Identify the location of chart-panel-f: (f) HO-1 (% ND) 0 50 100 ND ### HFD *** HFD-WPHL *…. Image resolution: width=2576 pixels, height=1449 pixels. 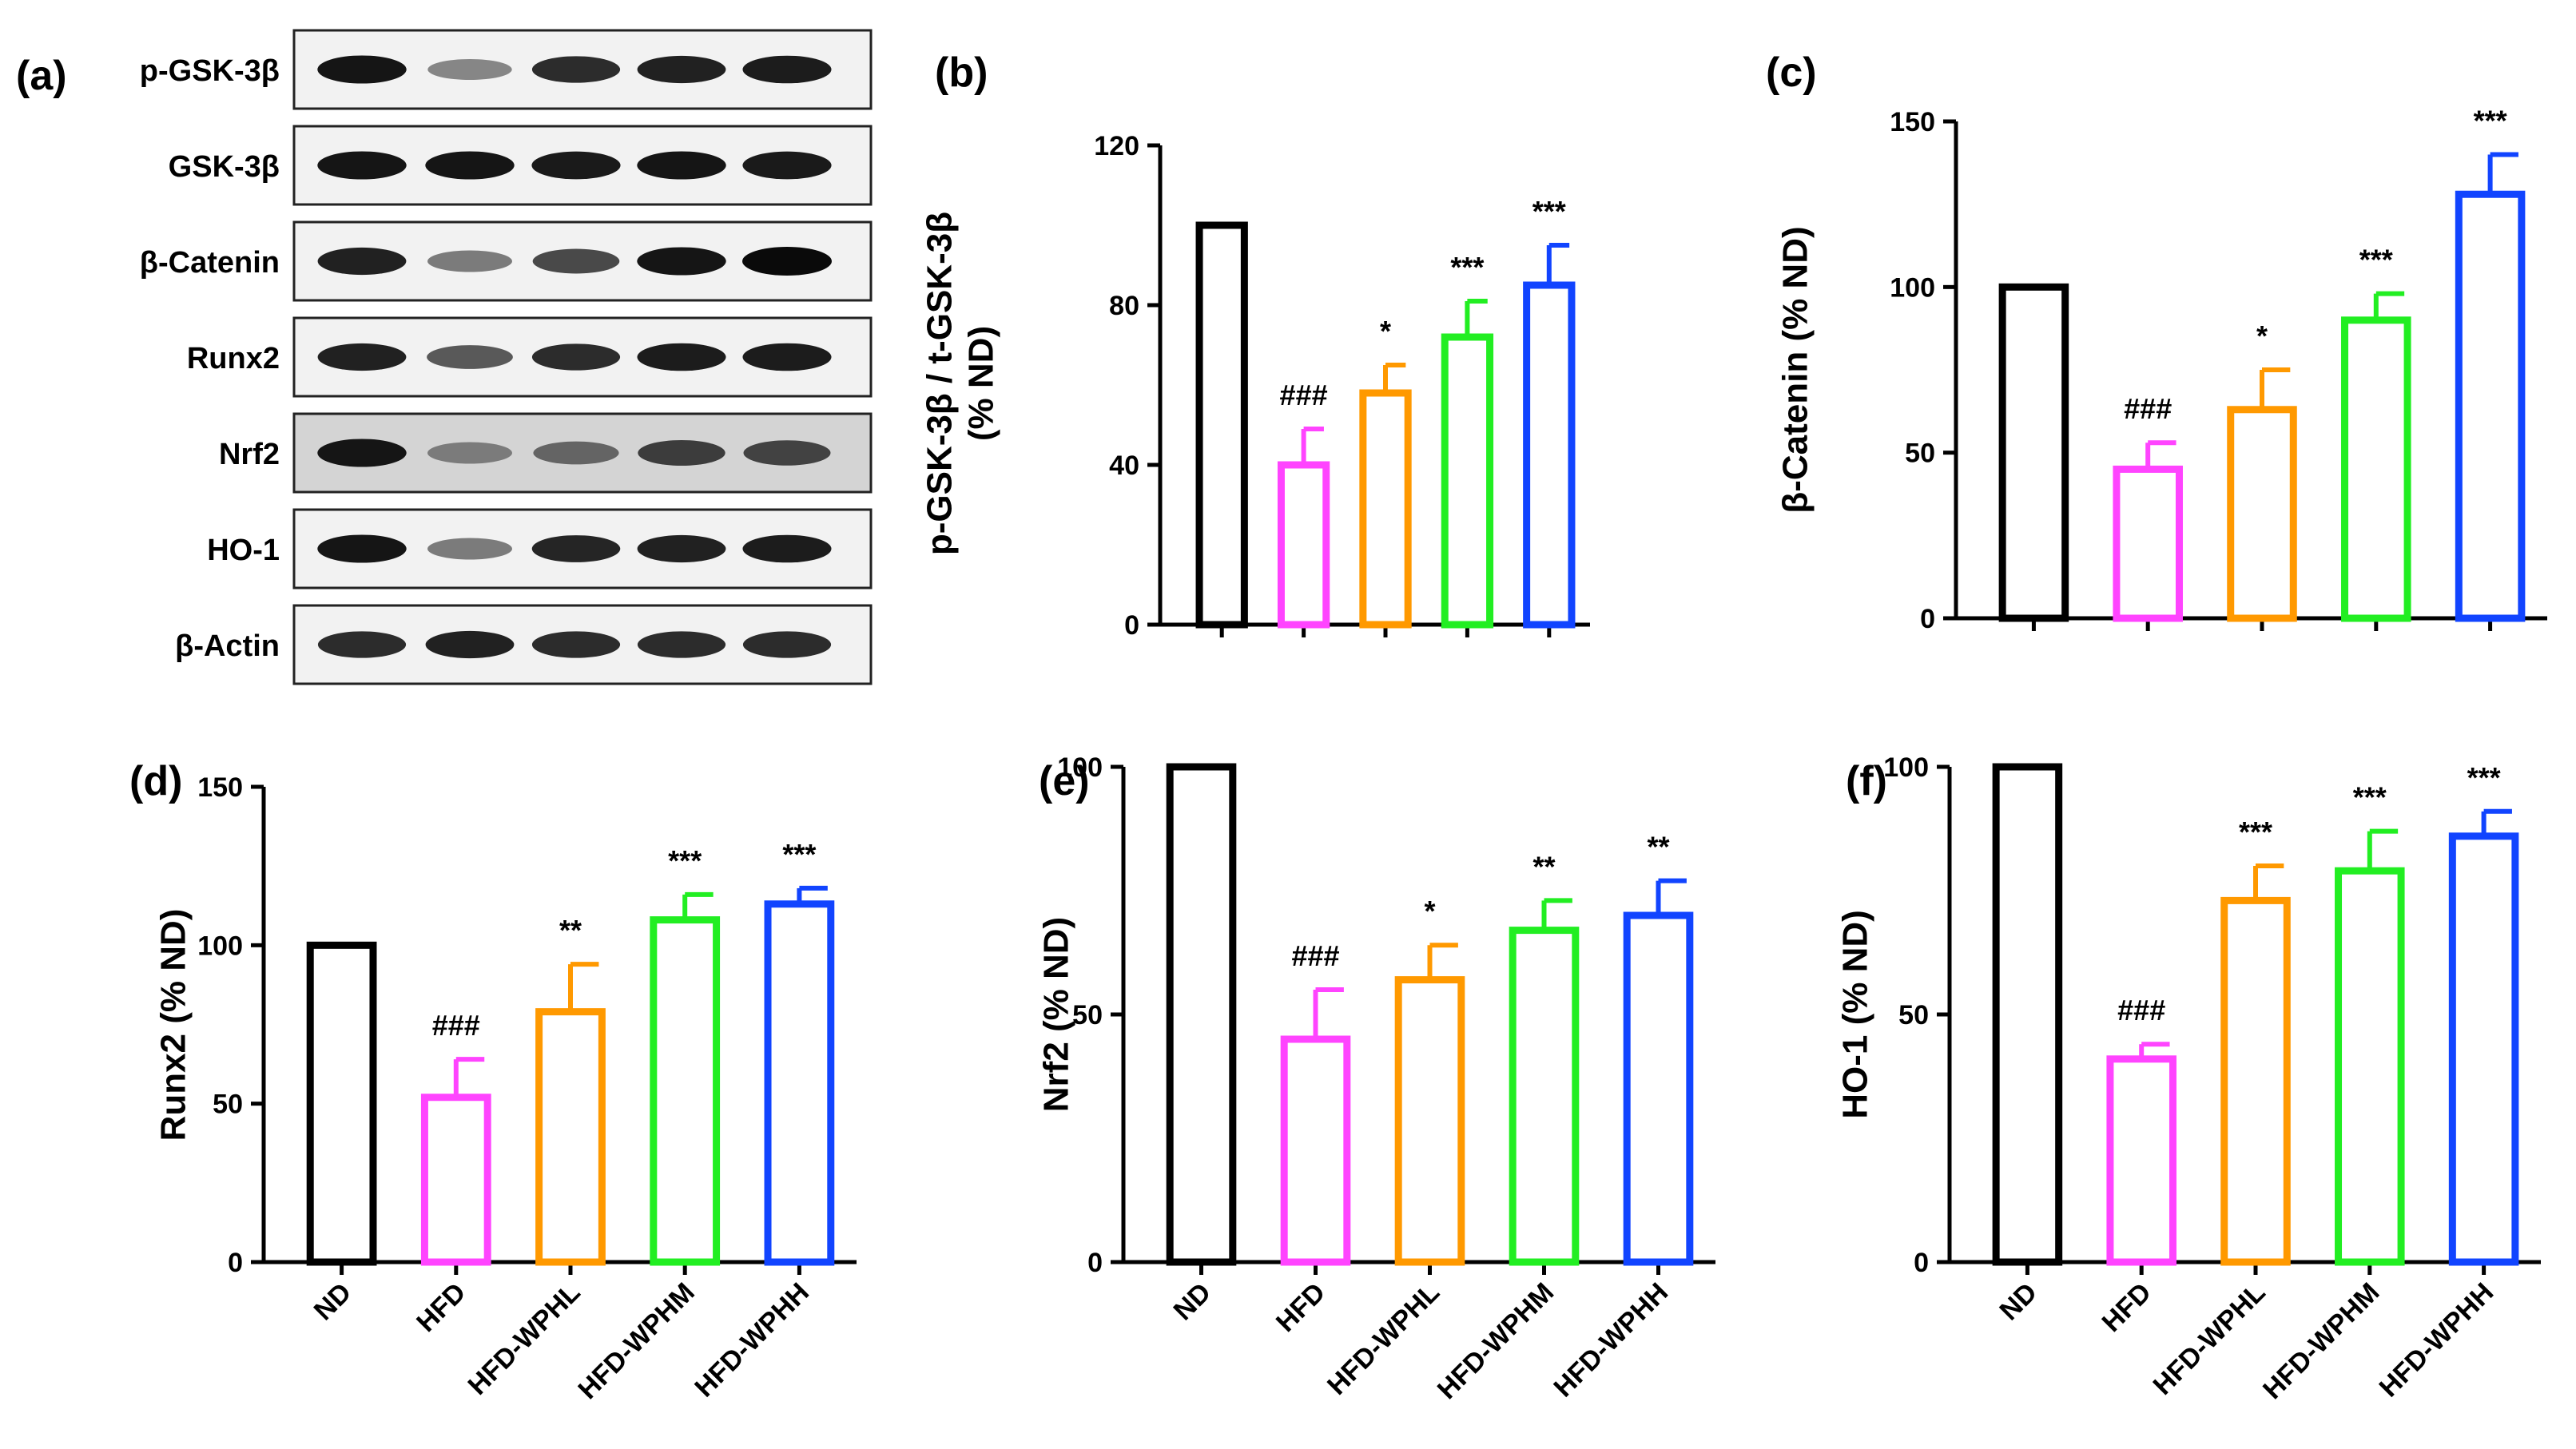
(2188, 1078).